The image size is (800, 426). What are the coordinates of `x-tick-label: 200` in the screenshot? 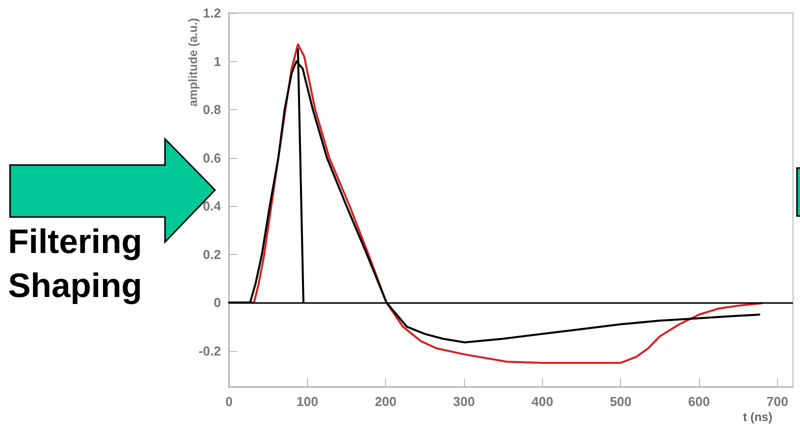 It's located at (385, 401).